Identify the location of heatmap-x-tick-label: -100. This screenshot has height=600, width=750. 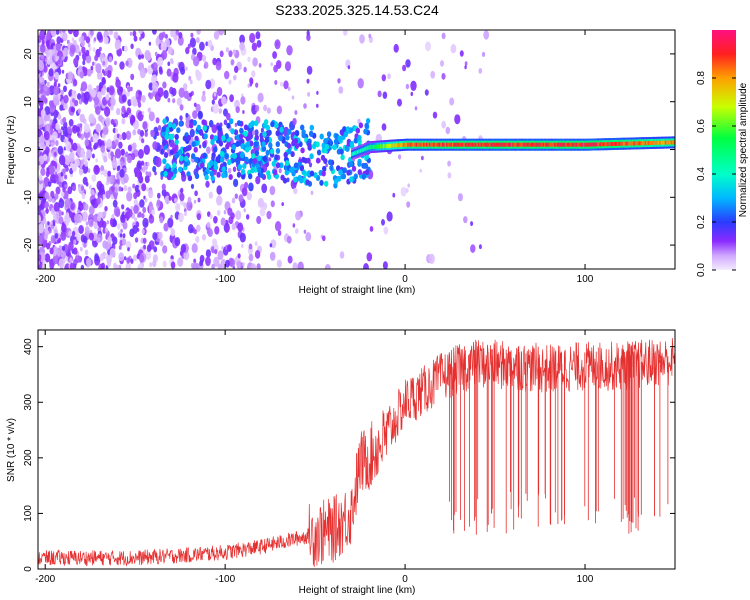
(225, 279).